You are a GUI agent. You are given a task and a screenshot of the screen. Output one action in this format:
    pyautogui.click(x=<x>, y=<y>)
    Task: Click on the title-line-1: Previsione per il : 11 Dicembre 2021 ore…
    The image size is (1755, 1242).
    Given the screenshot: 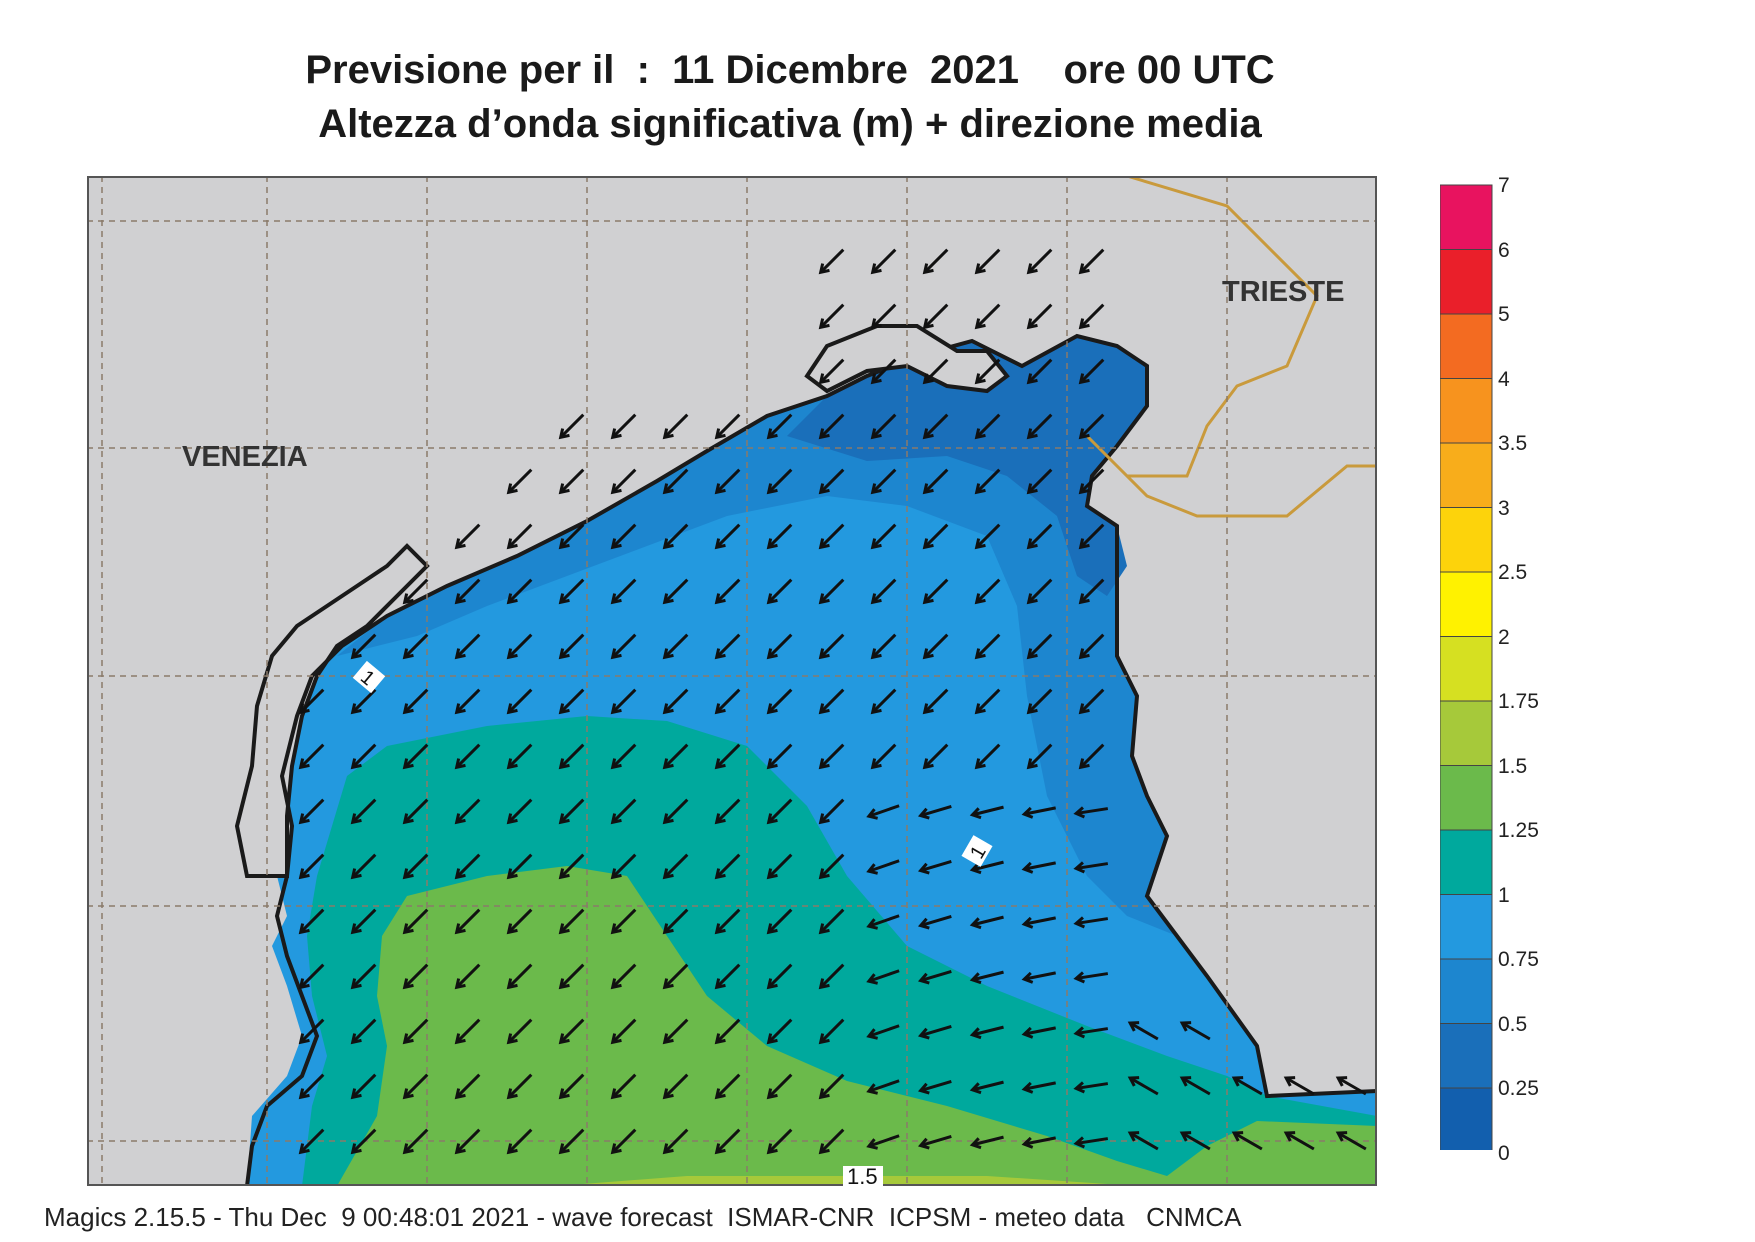 What is the action you would take?
    pyautogui.click(x=790, y=70)
    